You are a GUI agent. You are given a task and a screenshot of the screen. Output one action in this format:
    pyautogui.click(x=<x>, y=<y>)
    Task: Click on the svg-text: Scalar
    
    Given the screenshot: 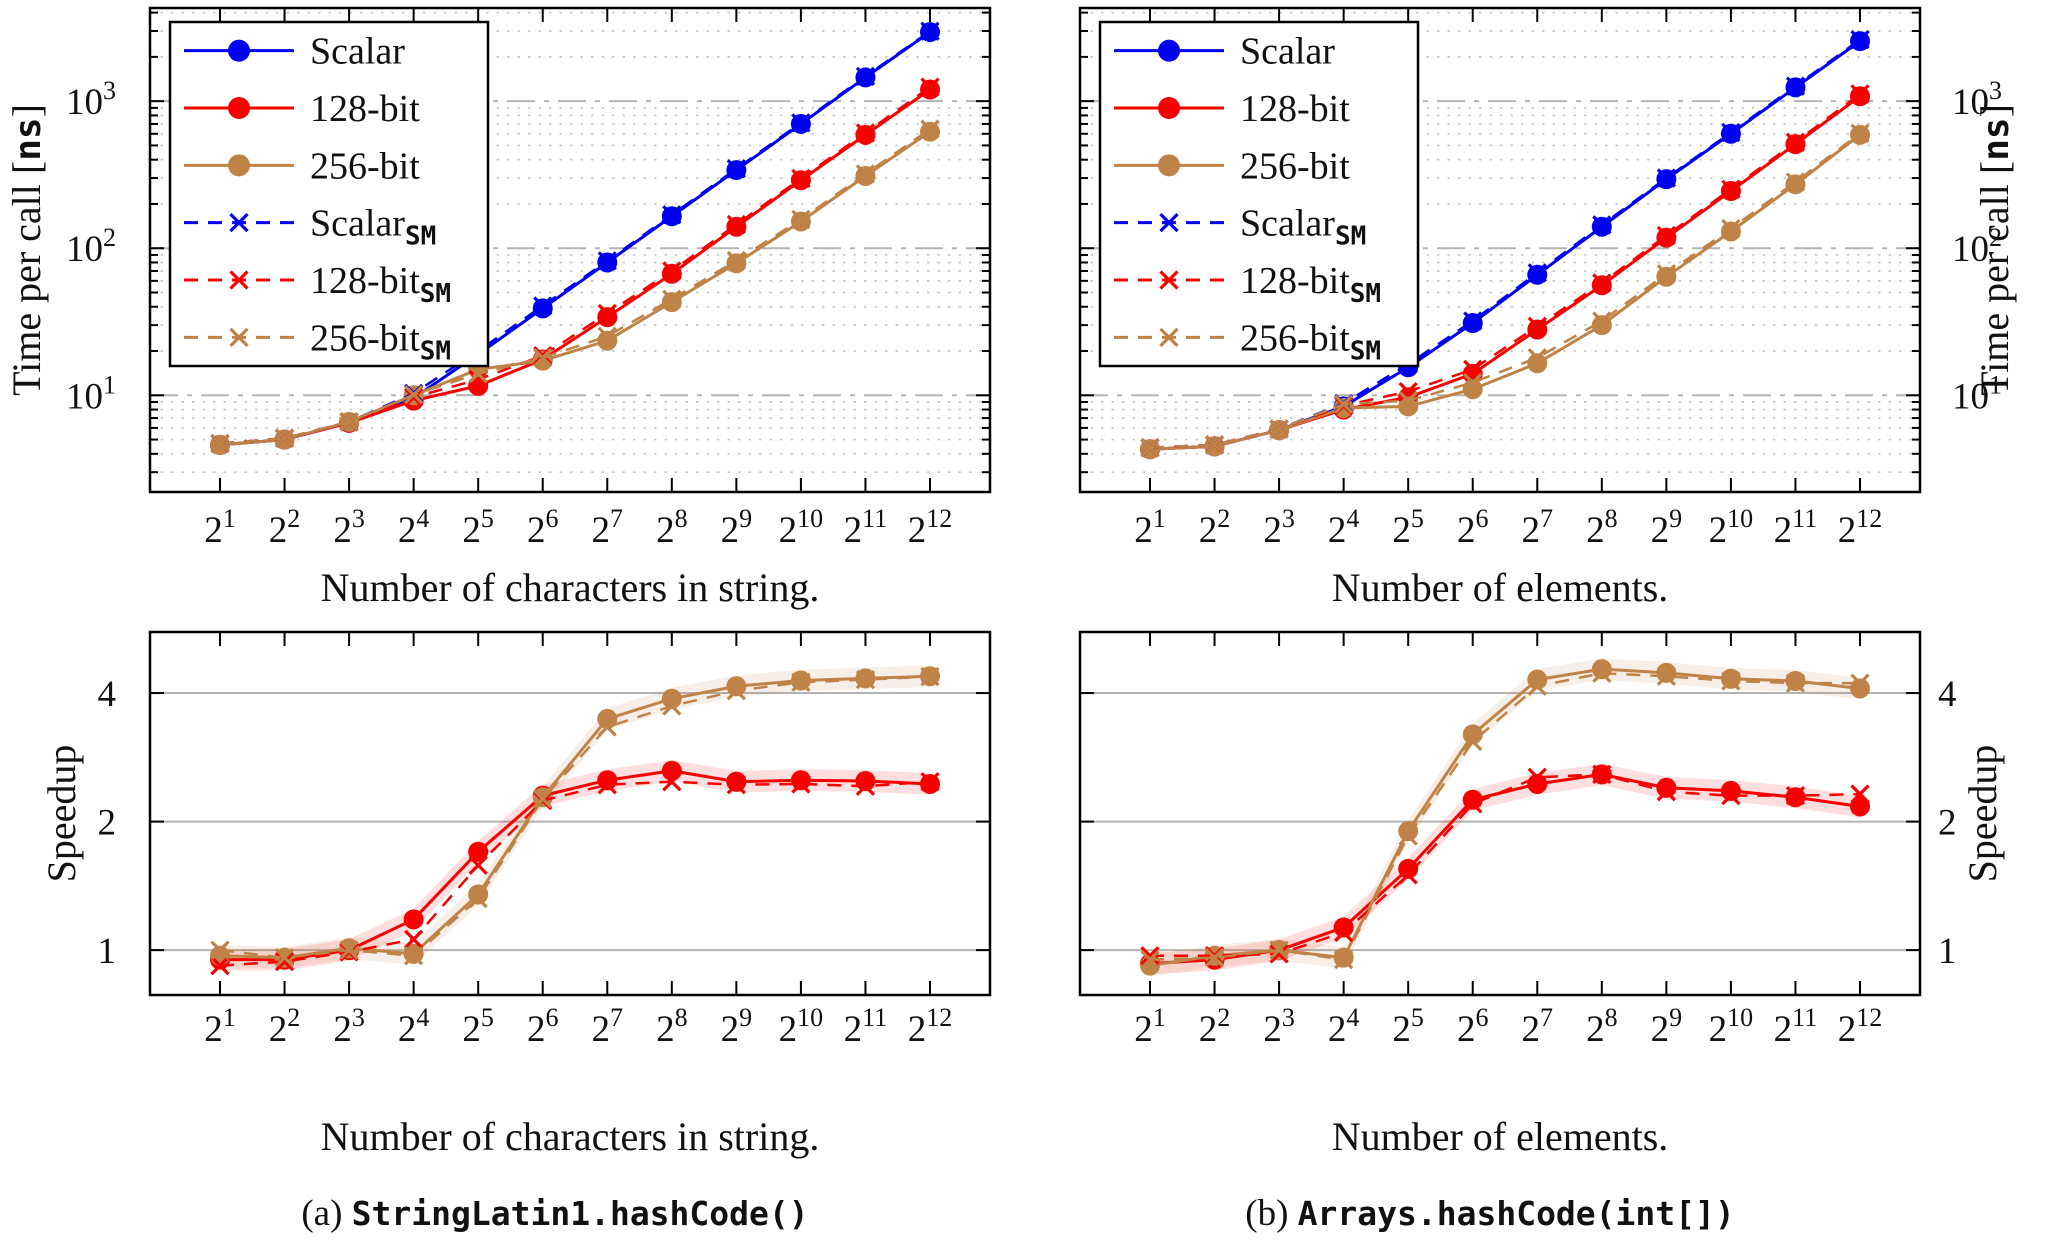 What is the action you would take?
    pyautogui.click(x=357, y=52)
    